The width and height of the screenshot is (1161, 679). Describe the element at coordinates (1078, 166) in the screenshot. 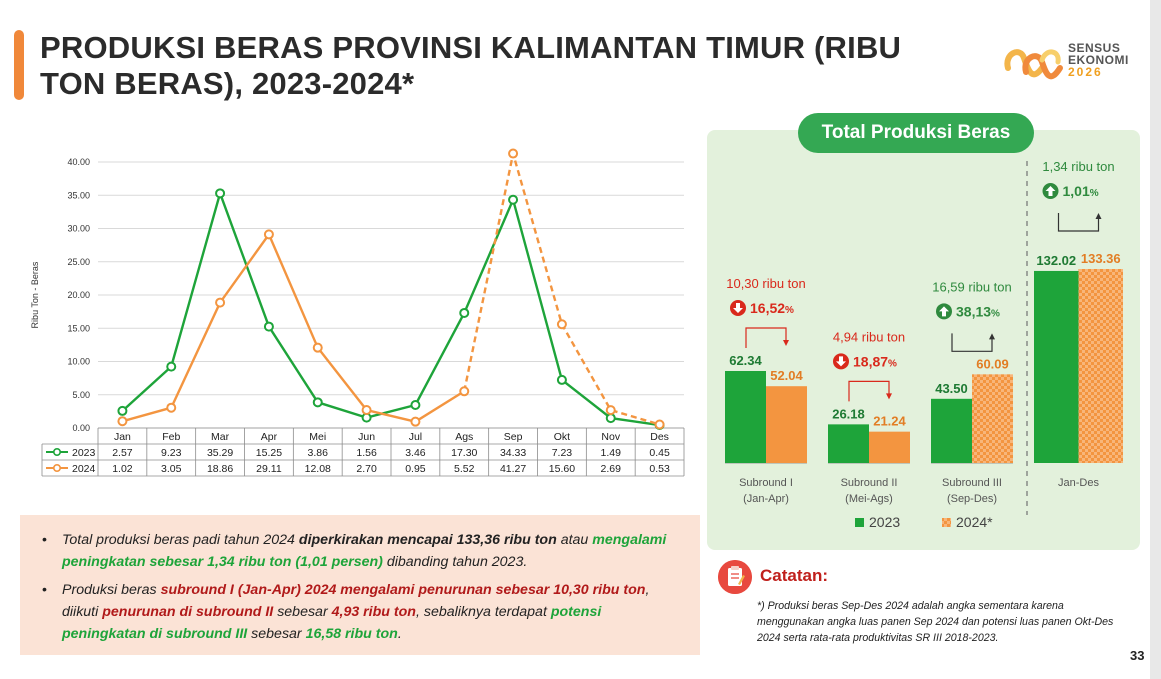

I see `change-amount-label: 1,34 ribu ton` at that location.